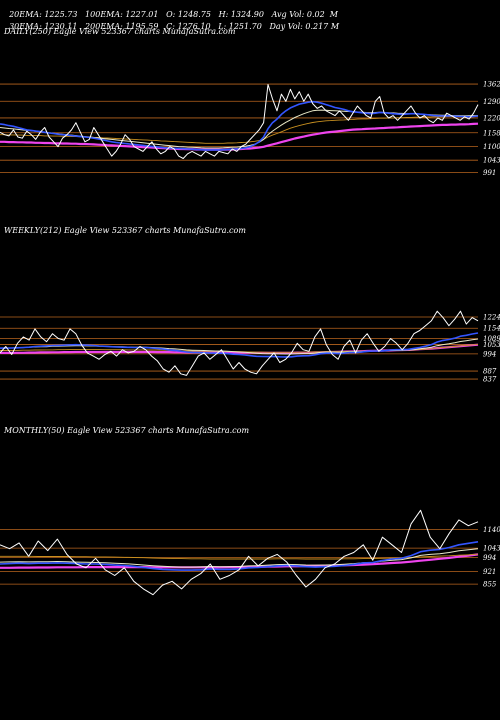 The width and height of the screenshot is (500, 720). I want to click on daily-price-line, so click(239, 121).